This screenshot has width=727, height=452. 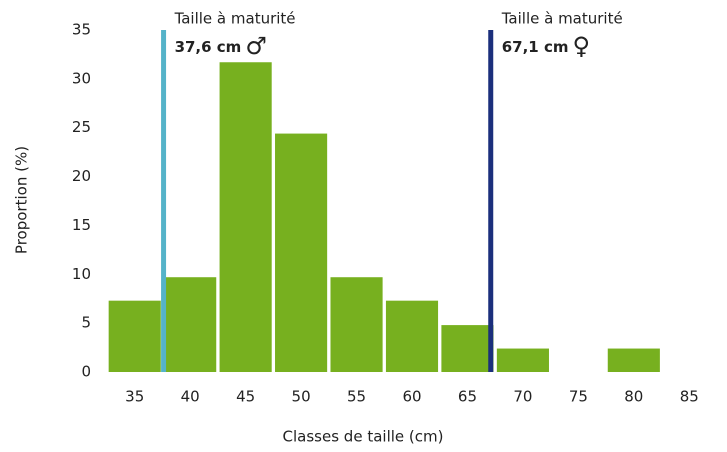 I want to click on y-tick-label: 15, so click(x=81, y=225).